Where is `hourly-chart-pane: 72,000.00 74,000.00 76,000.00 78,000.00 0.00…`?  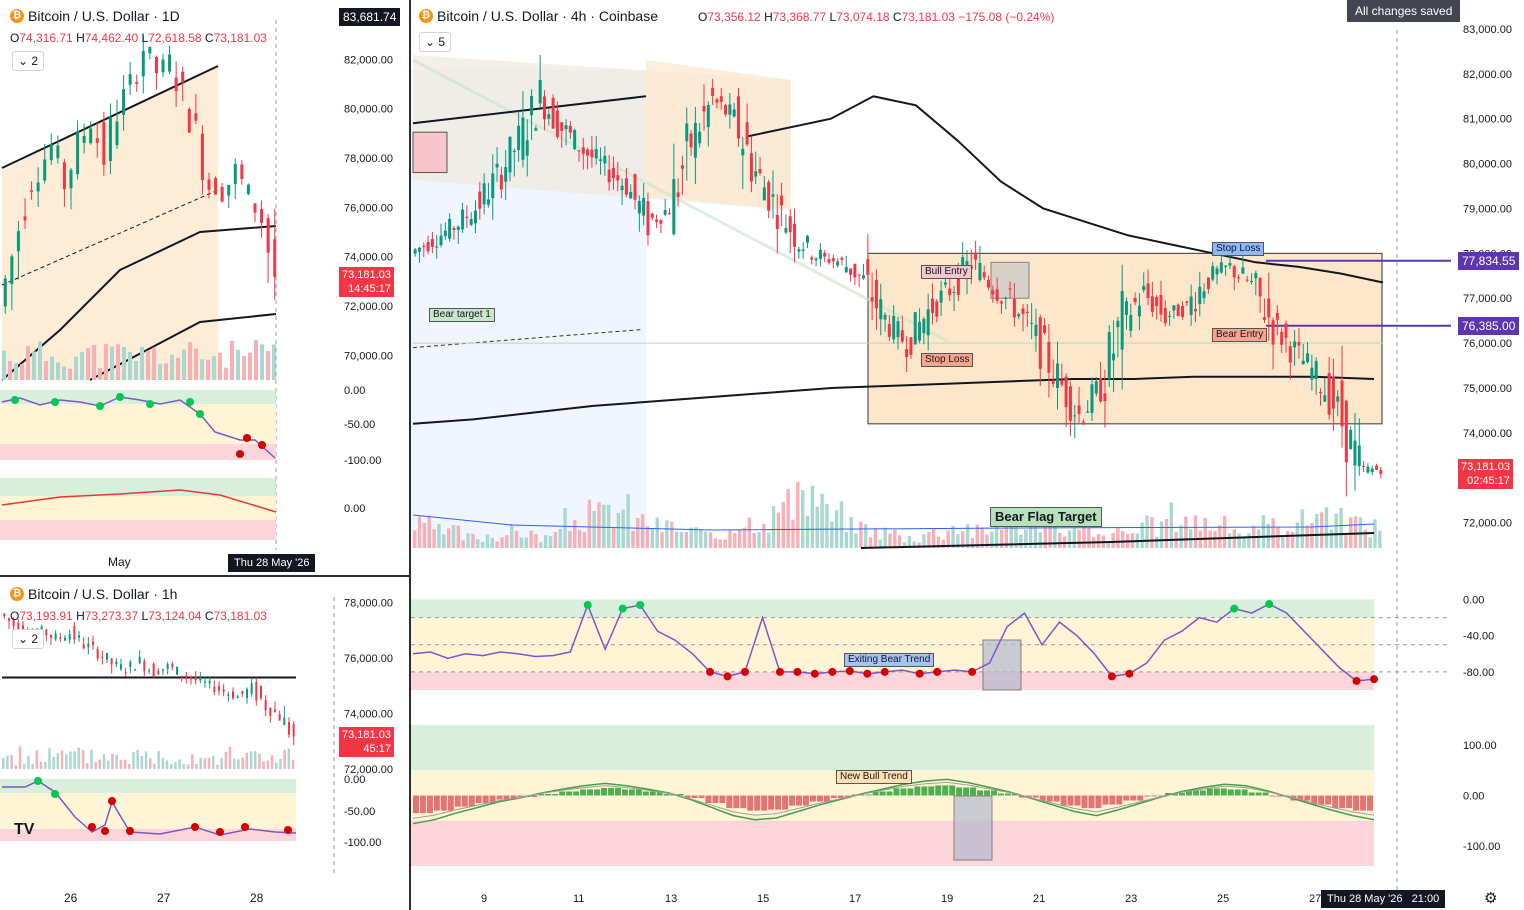 hourly-chart-pane: 72,000.00 74,000.00 76,000.00 78,000.00 0.00… is located at coordinates (204, 743).